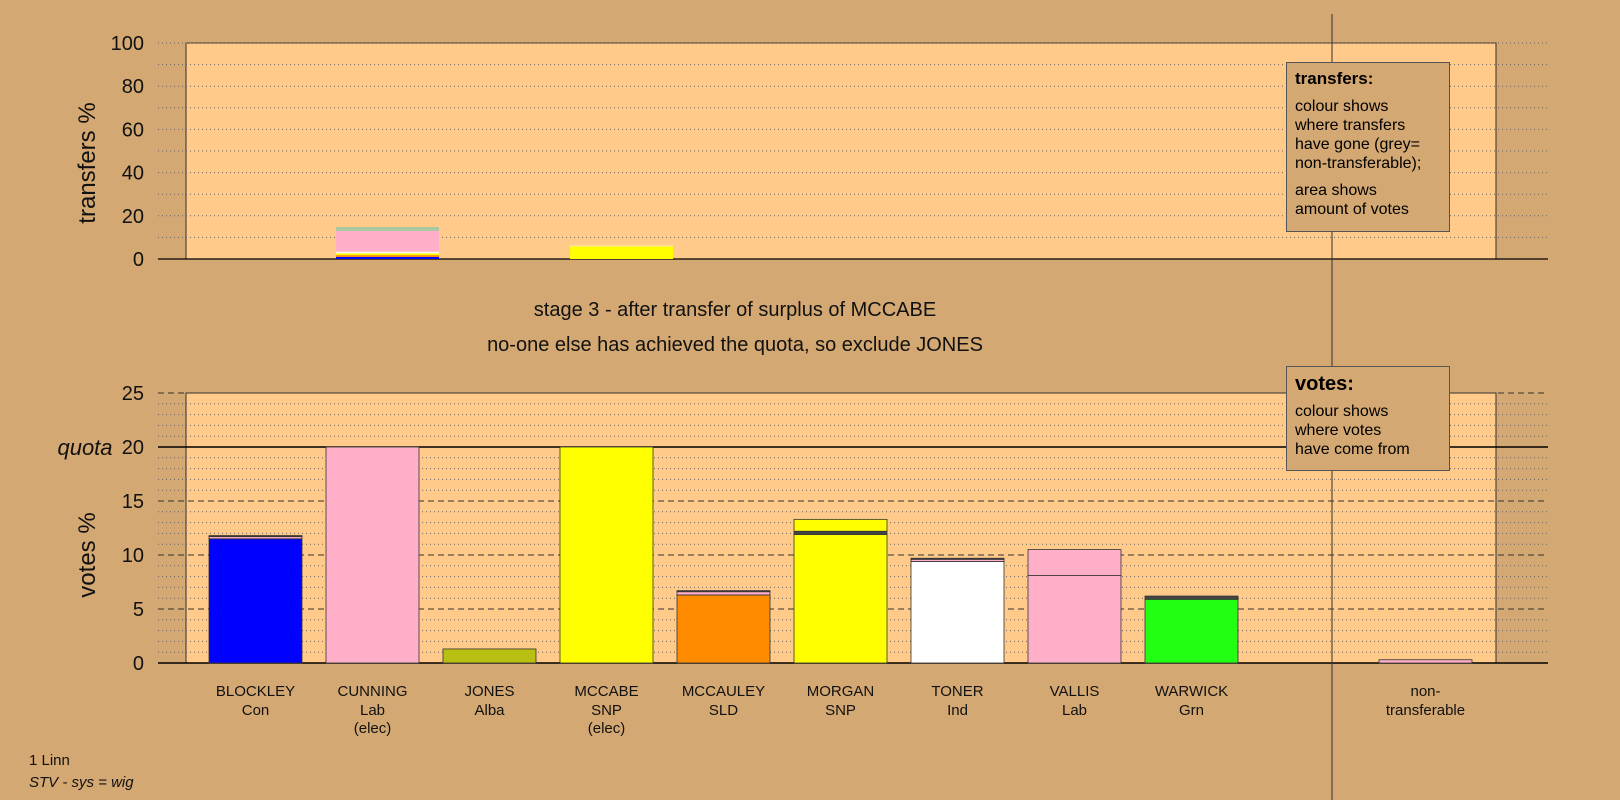 The width and height of the screenshot is (1620, 800). I want to click on transfers-y-axis-label: transfers %, so click(87, 162).